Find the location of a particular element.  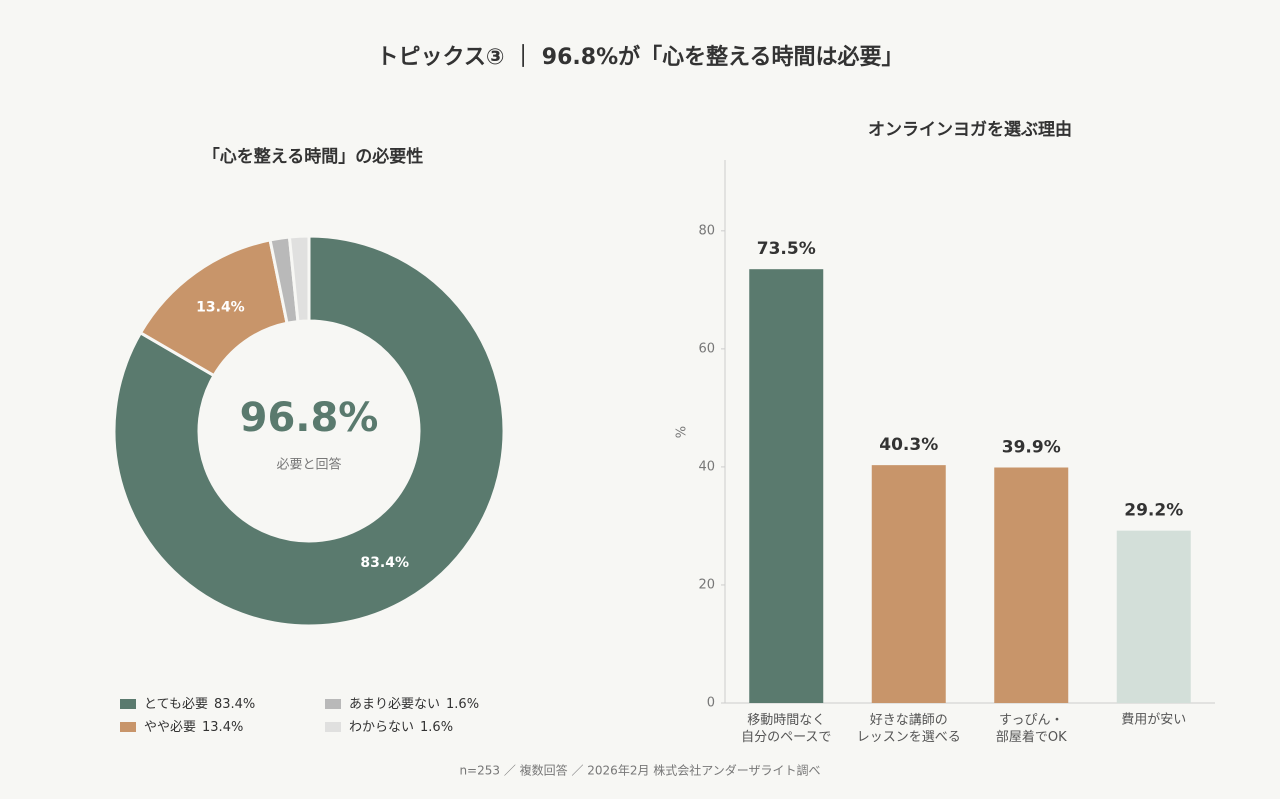

value-label: 73.5% is located at coordinates (786, 249).